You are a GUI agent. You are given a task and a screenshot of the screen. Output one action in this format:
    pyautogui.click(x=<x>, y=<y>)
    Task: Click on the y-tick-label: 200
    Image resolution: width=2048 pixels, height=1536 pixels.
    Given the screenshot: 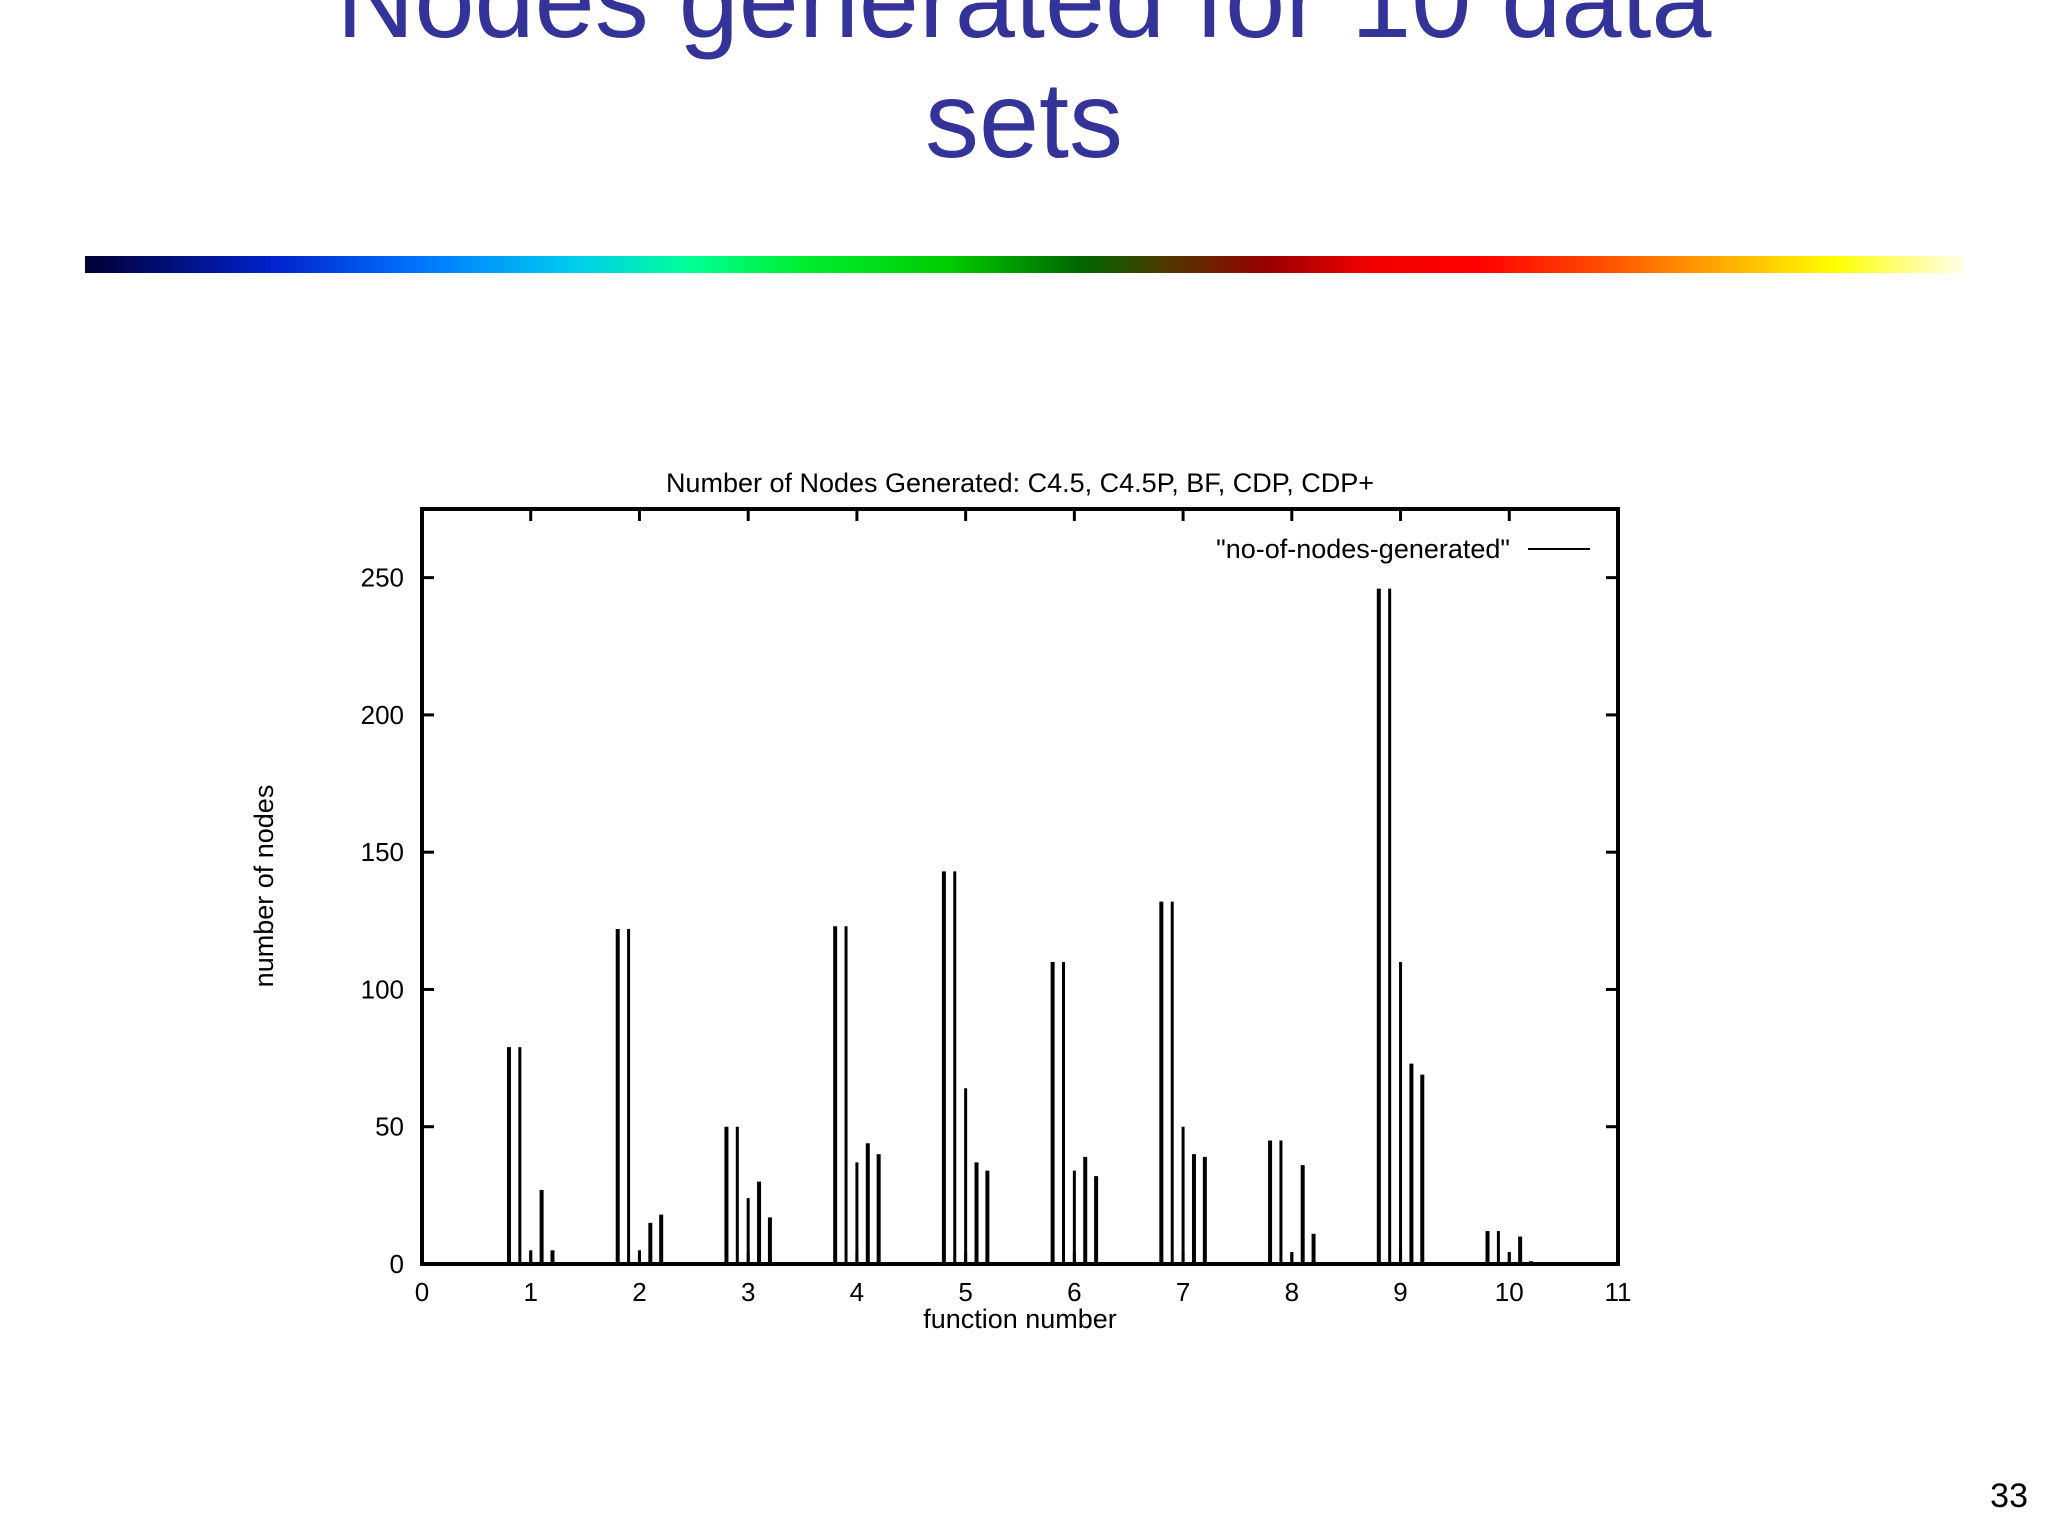 What is the action you would take?
    pyautogui.click(x=382, y=715)
    